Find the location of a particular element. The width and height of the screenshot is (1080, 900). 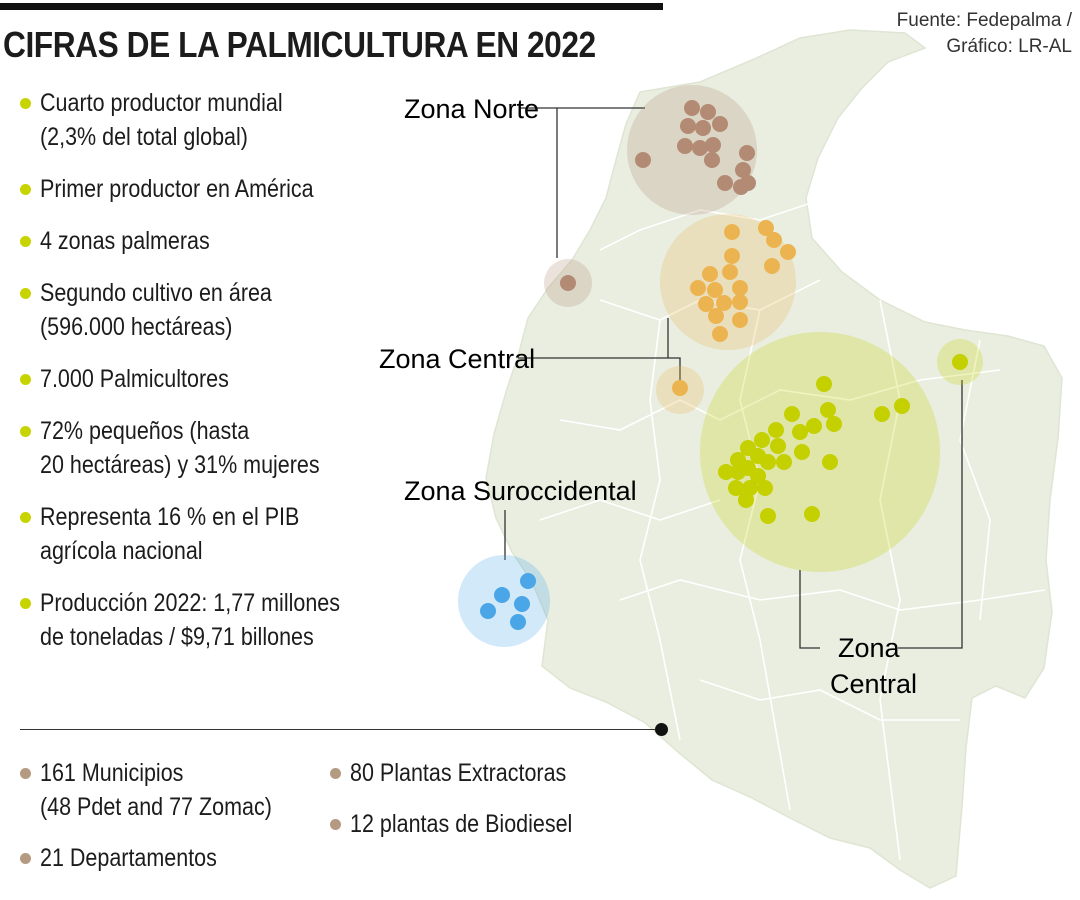

fact-line: (2,3% del total global) is located at coordinates (144, 137).